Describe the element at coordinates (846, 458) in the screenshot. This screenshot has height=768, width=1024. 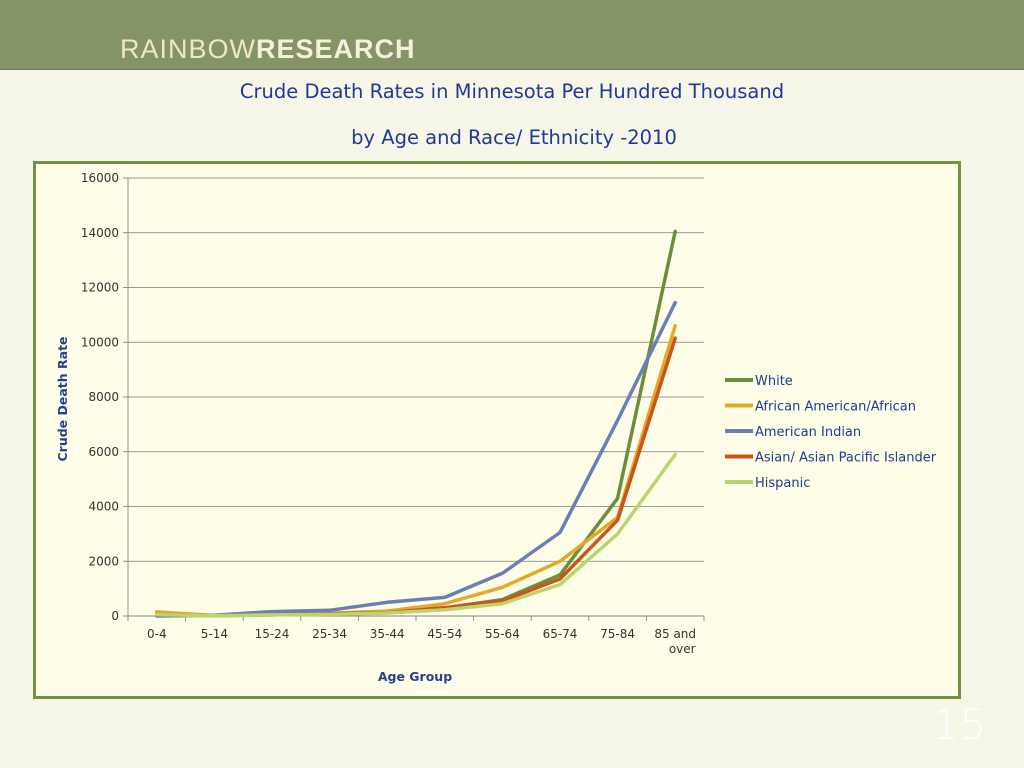
I see `legend-label: Asian/ Asian Pacific Islander` at that location.